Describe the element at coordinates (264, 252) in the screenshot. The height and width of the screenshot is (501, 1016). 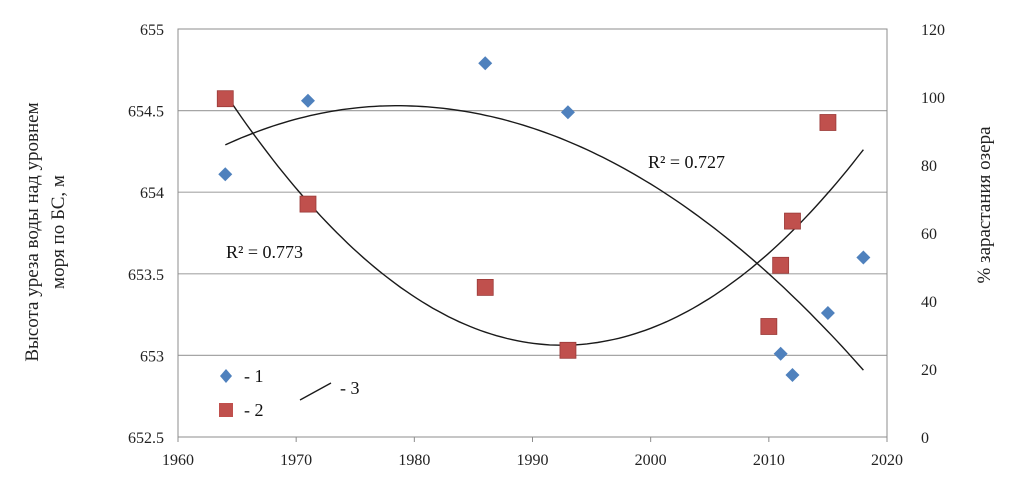
I see `r2-label-series-2: R² = 0.773` at that location.